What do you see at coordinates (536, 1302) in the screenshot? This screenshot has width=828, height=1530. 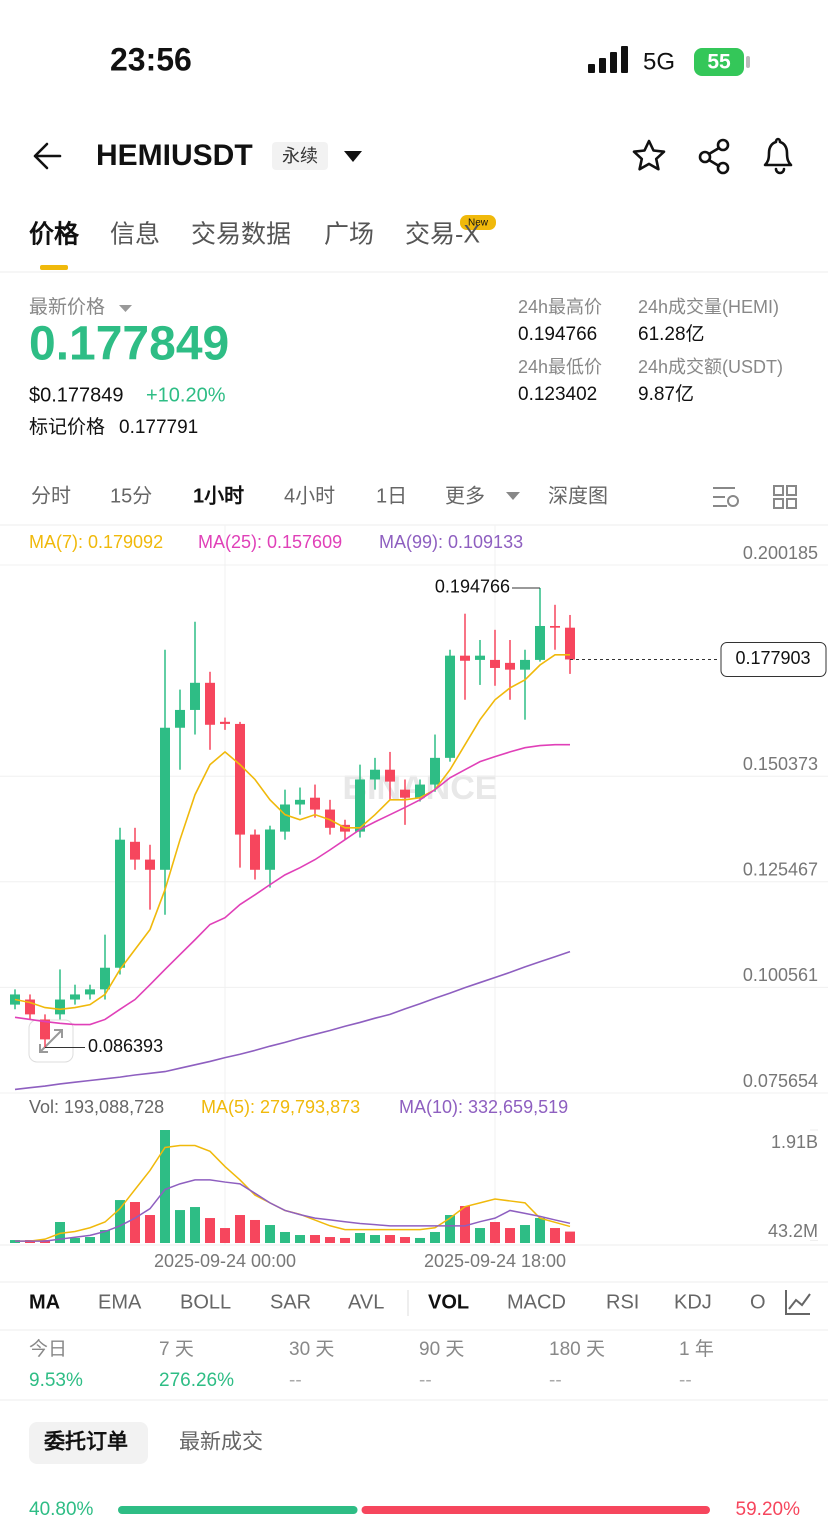 I see `indicator-tab: MACD` at bounding box center [536, 1302].